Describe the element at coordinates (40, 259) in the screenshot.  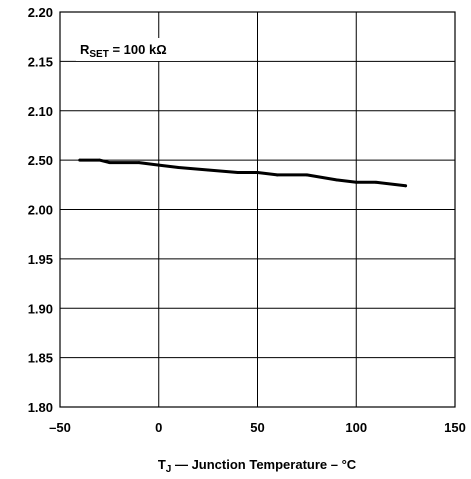
I see `y-tick-label: 1.95` at that location.